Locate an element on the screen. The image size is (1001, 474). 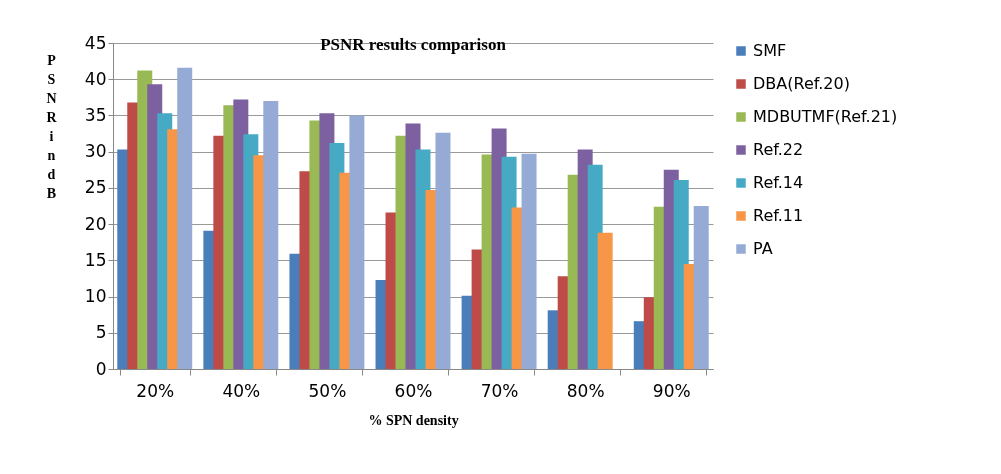
y-tick-label: 35 is located at coordinates (95, 114).